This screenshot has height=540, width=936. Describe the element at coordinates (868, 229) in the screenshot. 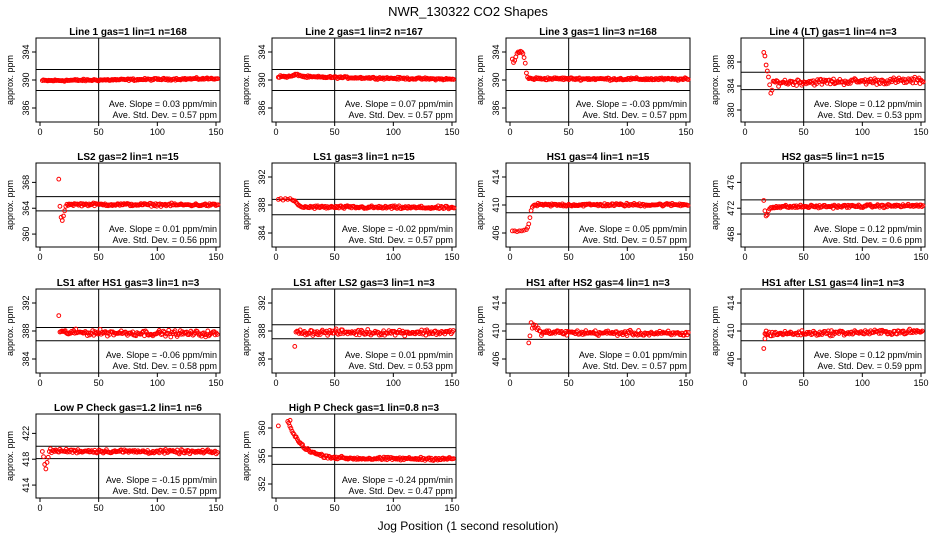

I see `slope-annotation: Ave. Slope = 0.12 ppm/min` at that location.